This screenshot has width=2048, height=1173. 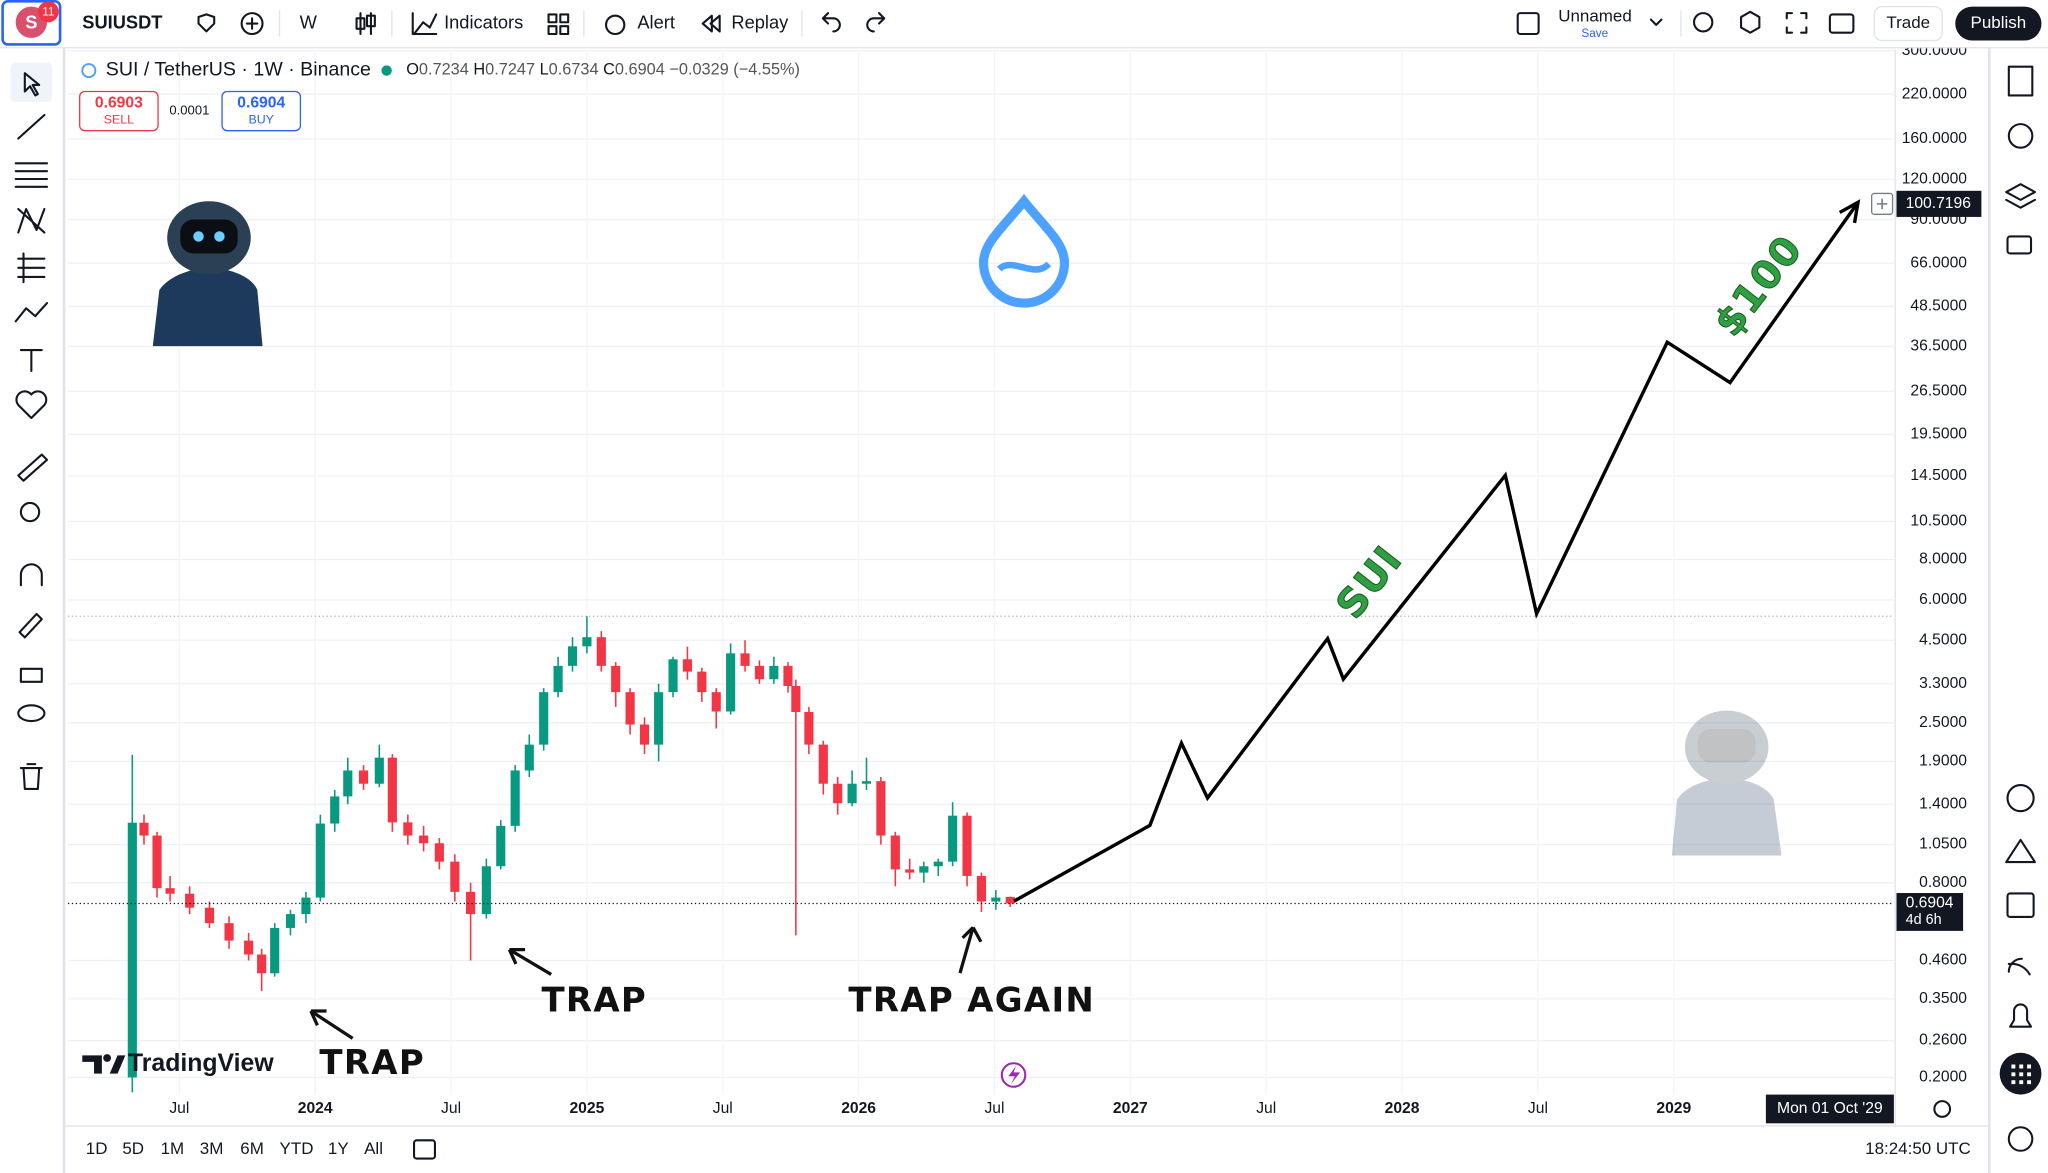 I want to click on notifications-button, so click(x=2021, y=1015).